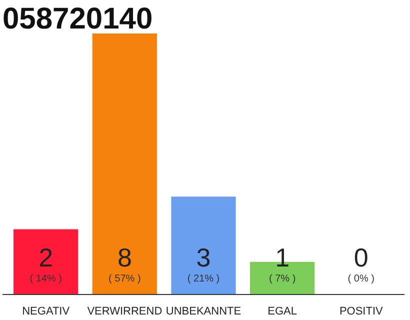 Image resolution: width=410 pixels, height=320 pixels. What do you see at coordinates (124, 312) in the screenshot?
I see `x-tick-label: VERWIRREND` at bounding box center [124, 312].